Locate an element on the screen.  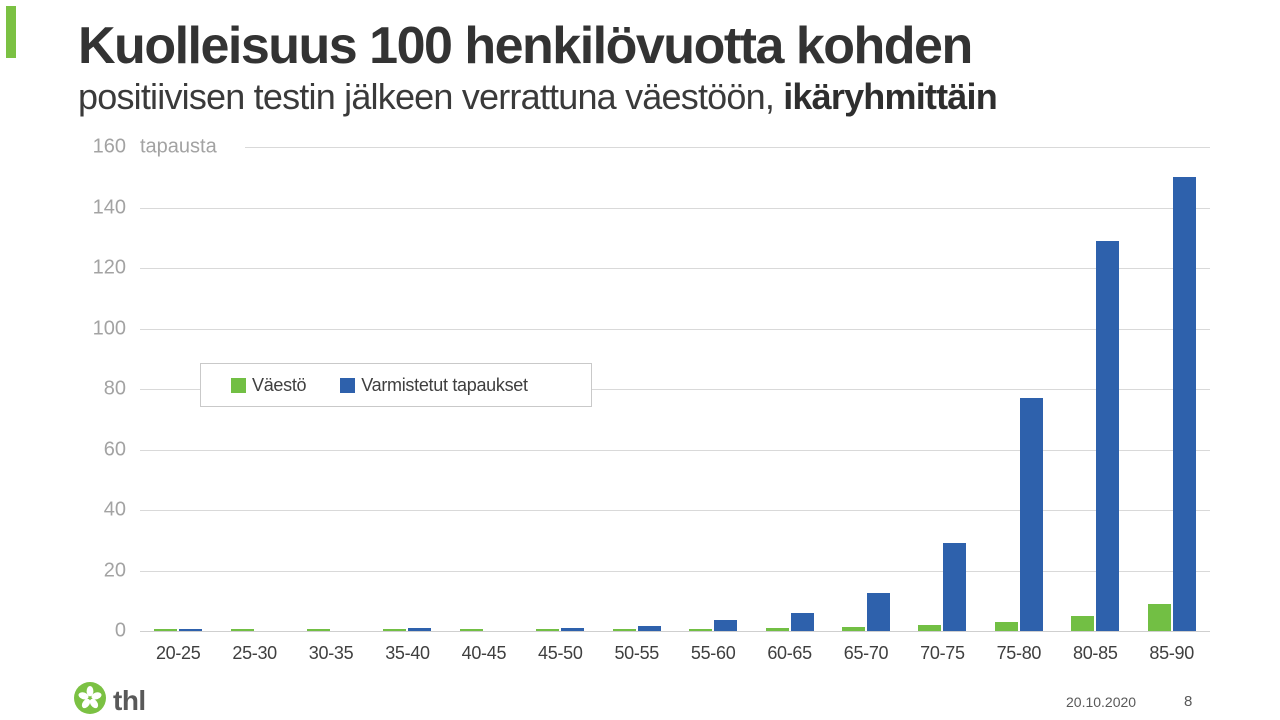
legend: Väestö Varmistetut tapaukset is located at coordinates (396, 385).